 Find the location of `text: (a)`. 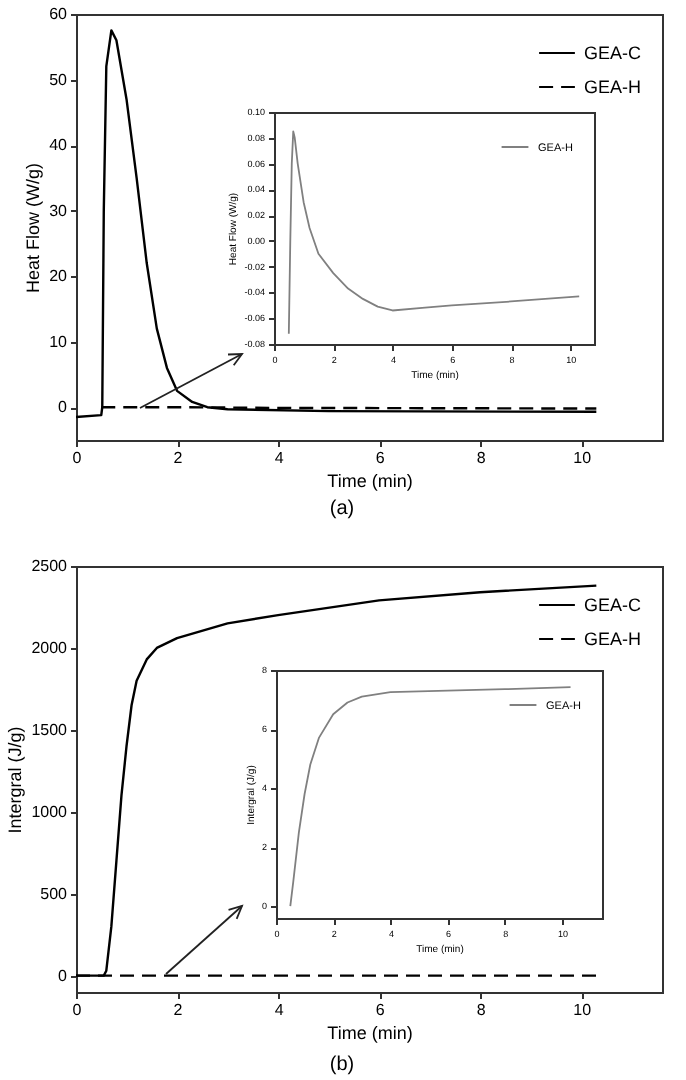

text: (a) is located at coordinates (342, 509).